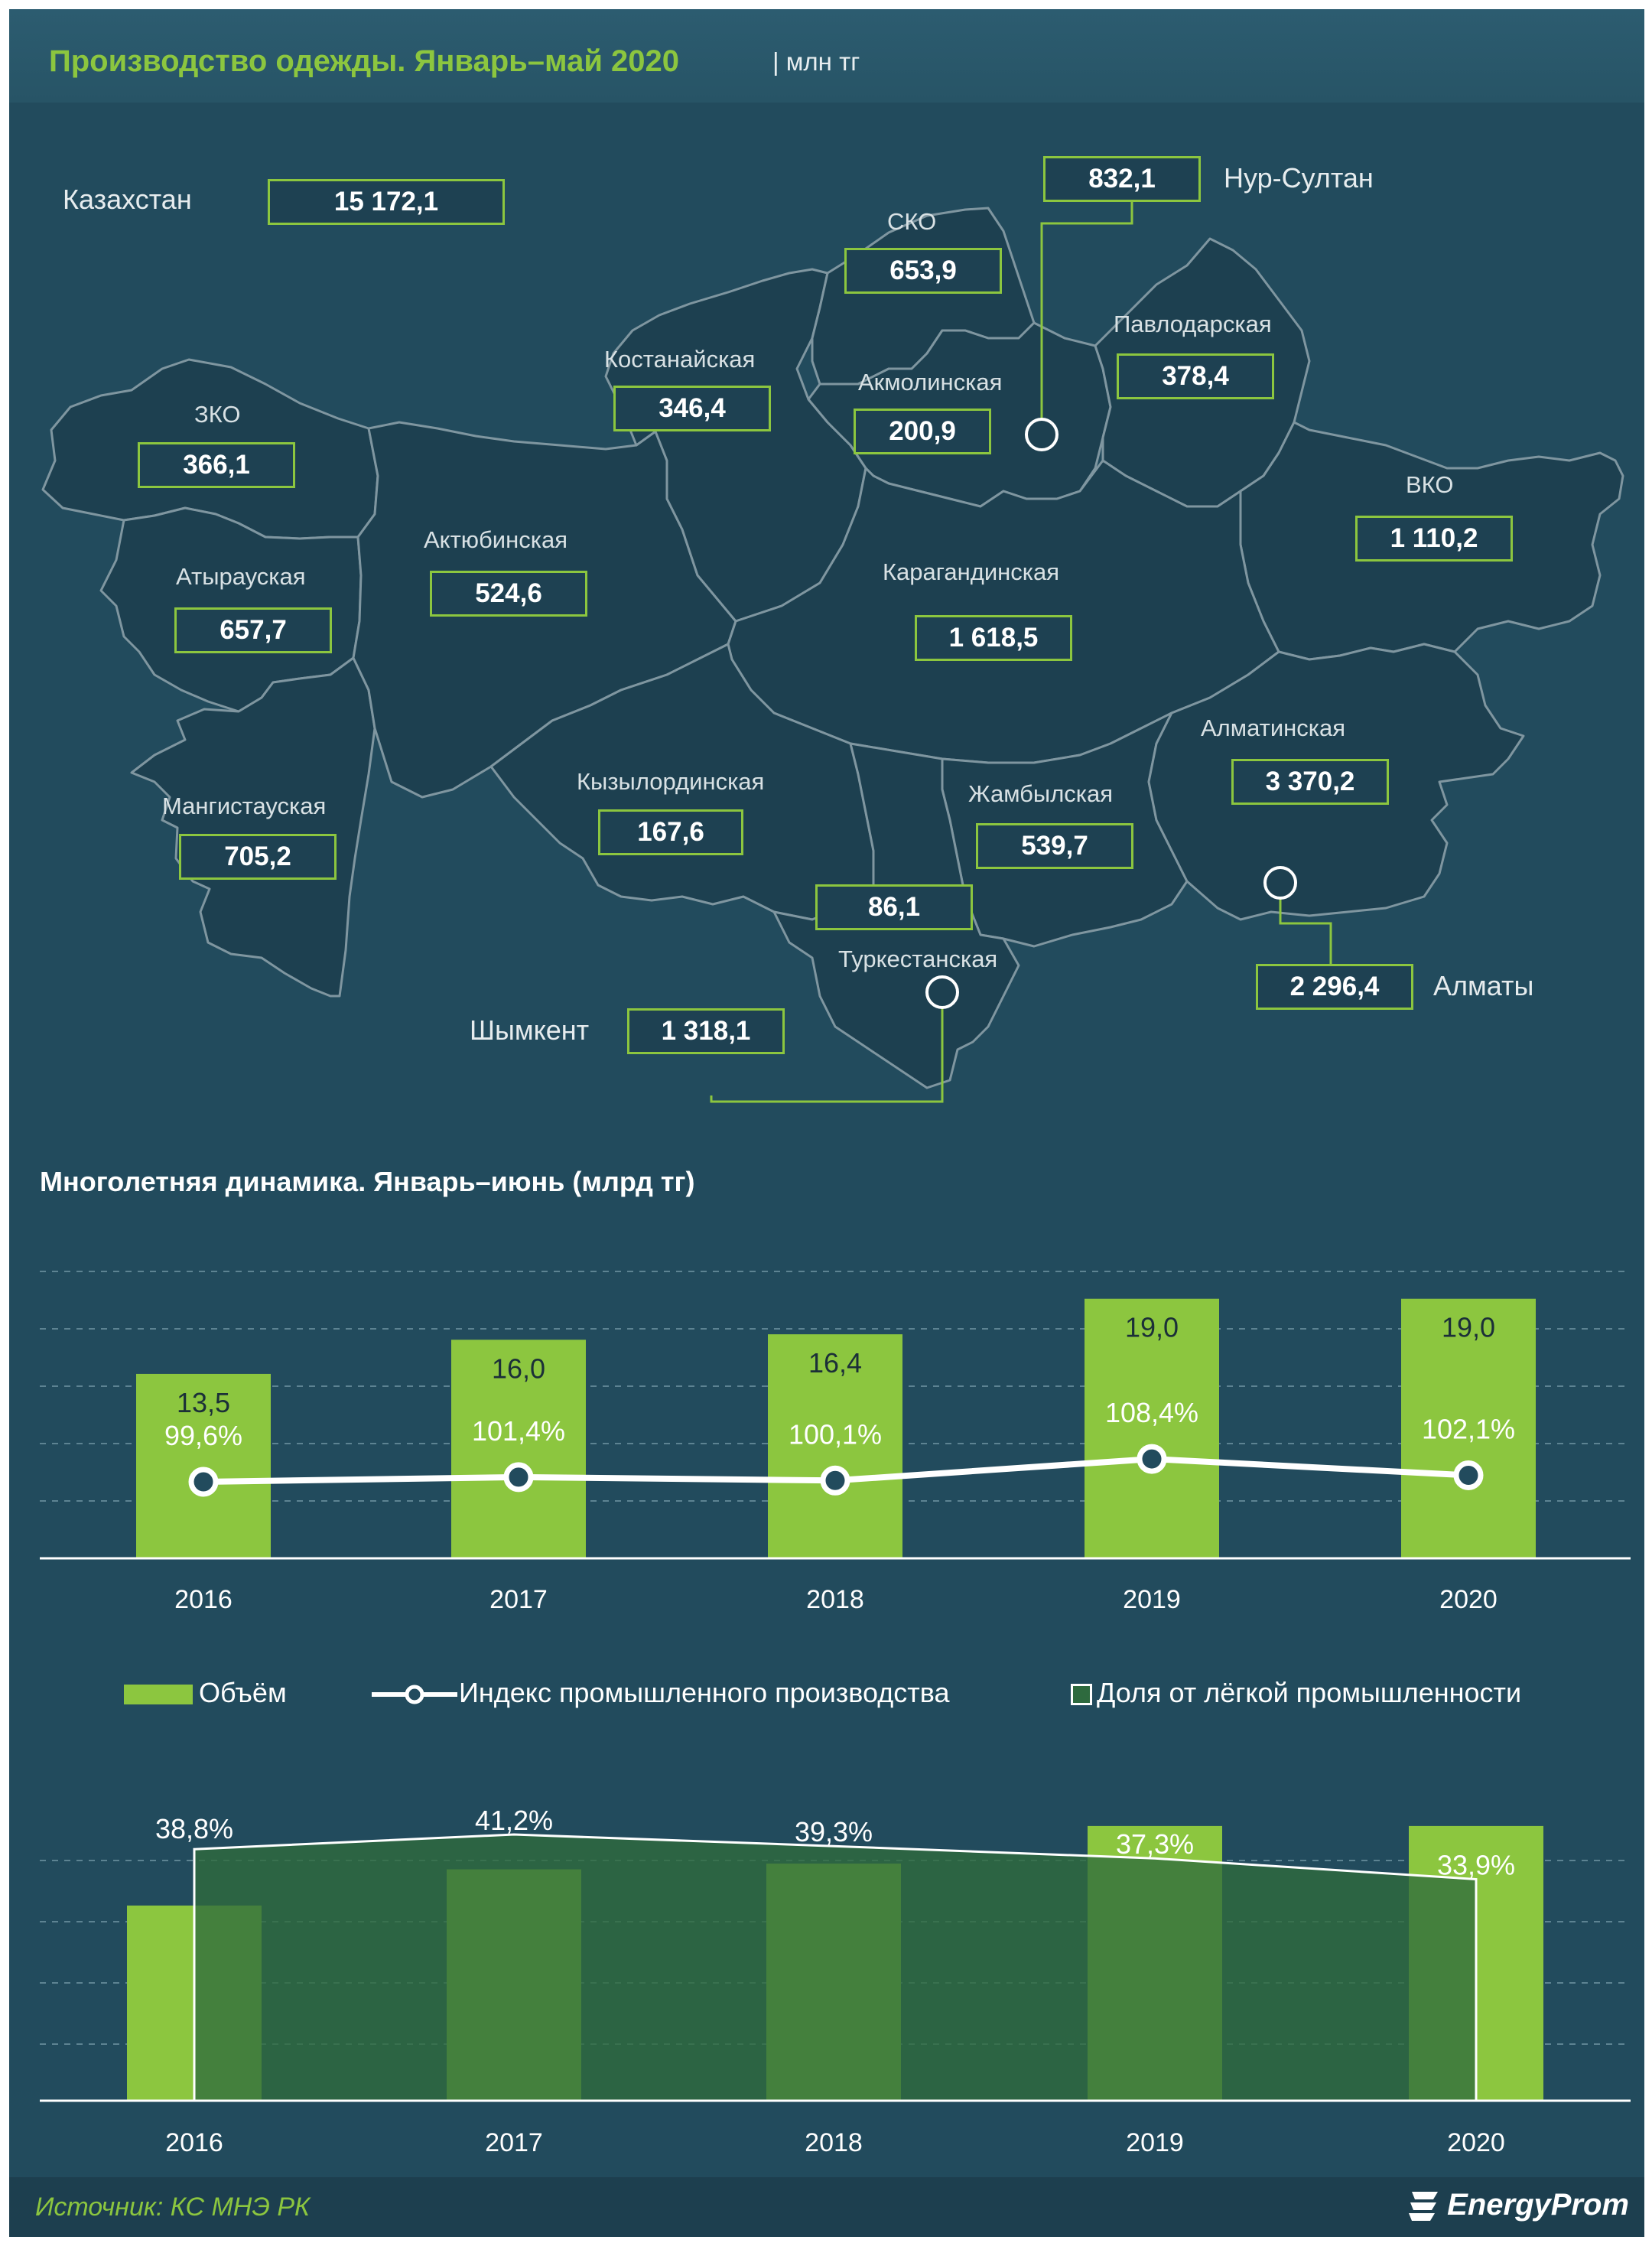 The height and width of the screenshot is (2243, 1652). Describe the element at coordinates (923, 431) in the screenshot. I see `akmola-value: 200,9` at that location.